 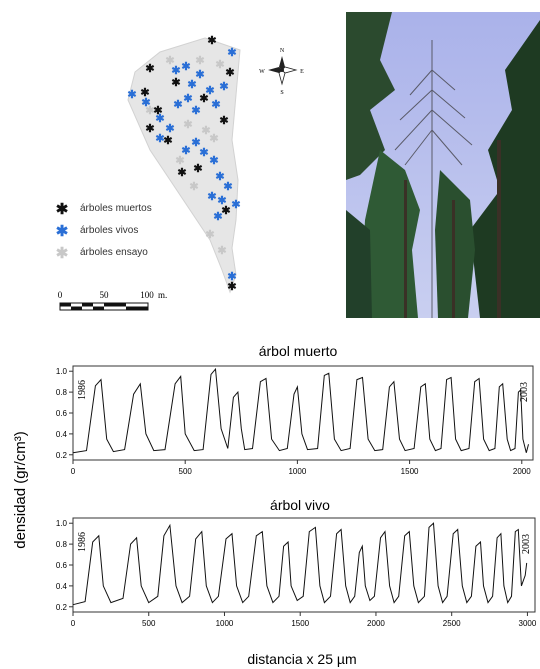 What do you see at coordinates (62, 209) in the screenshot?
I see `legend-marker-dead: ✱` at bounding box center [62, 209].